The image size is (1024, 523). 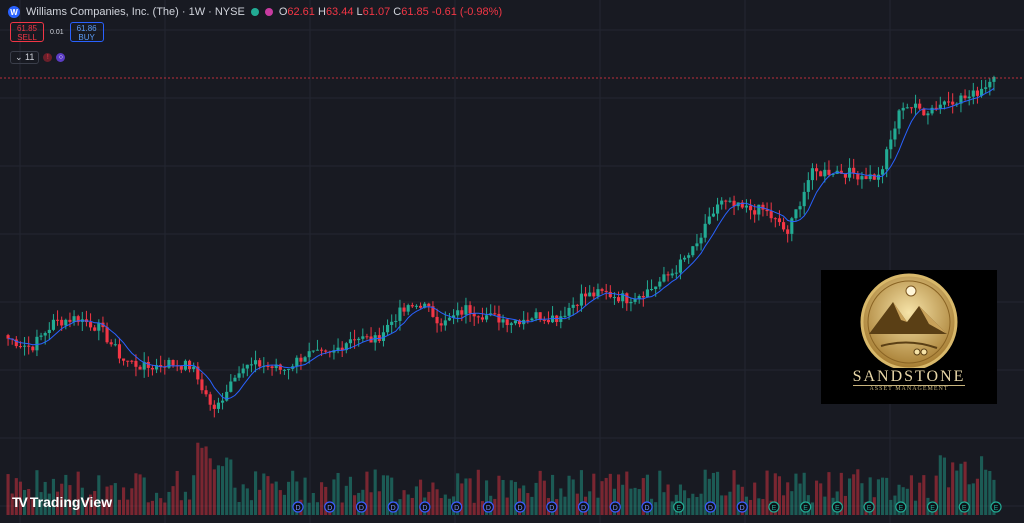 What do you see at coordinates (909, 385) in the screenshot?
I see `ad-divider` at bounding box center [909, 385].